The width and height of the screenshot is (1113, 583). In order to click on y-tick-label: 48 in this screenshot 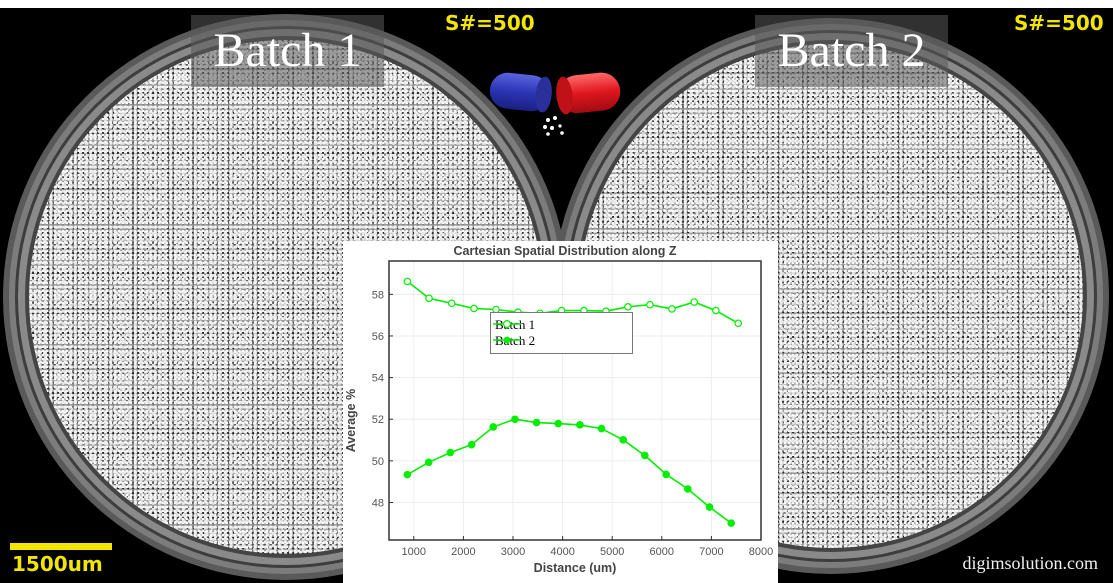, I will do `click(378, 504)`.